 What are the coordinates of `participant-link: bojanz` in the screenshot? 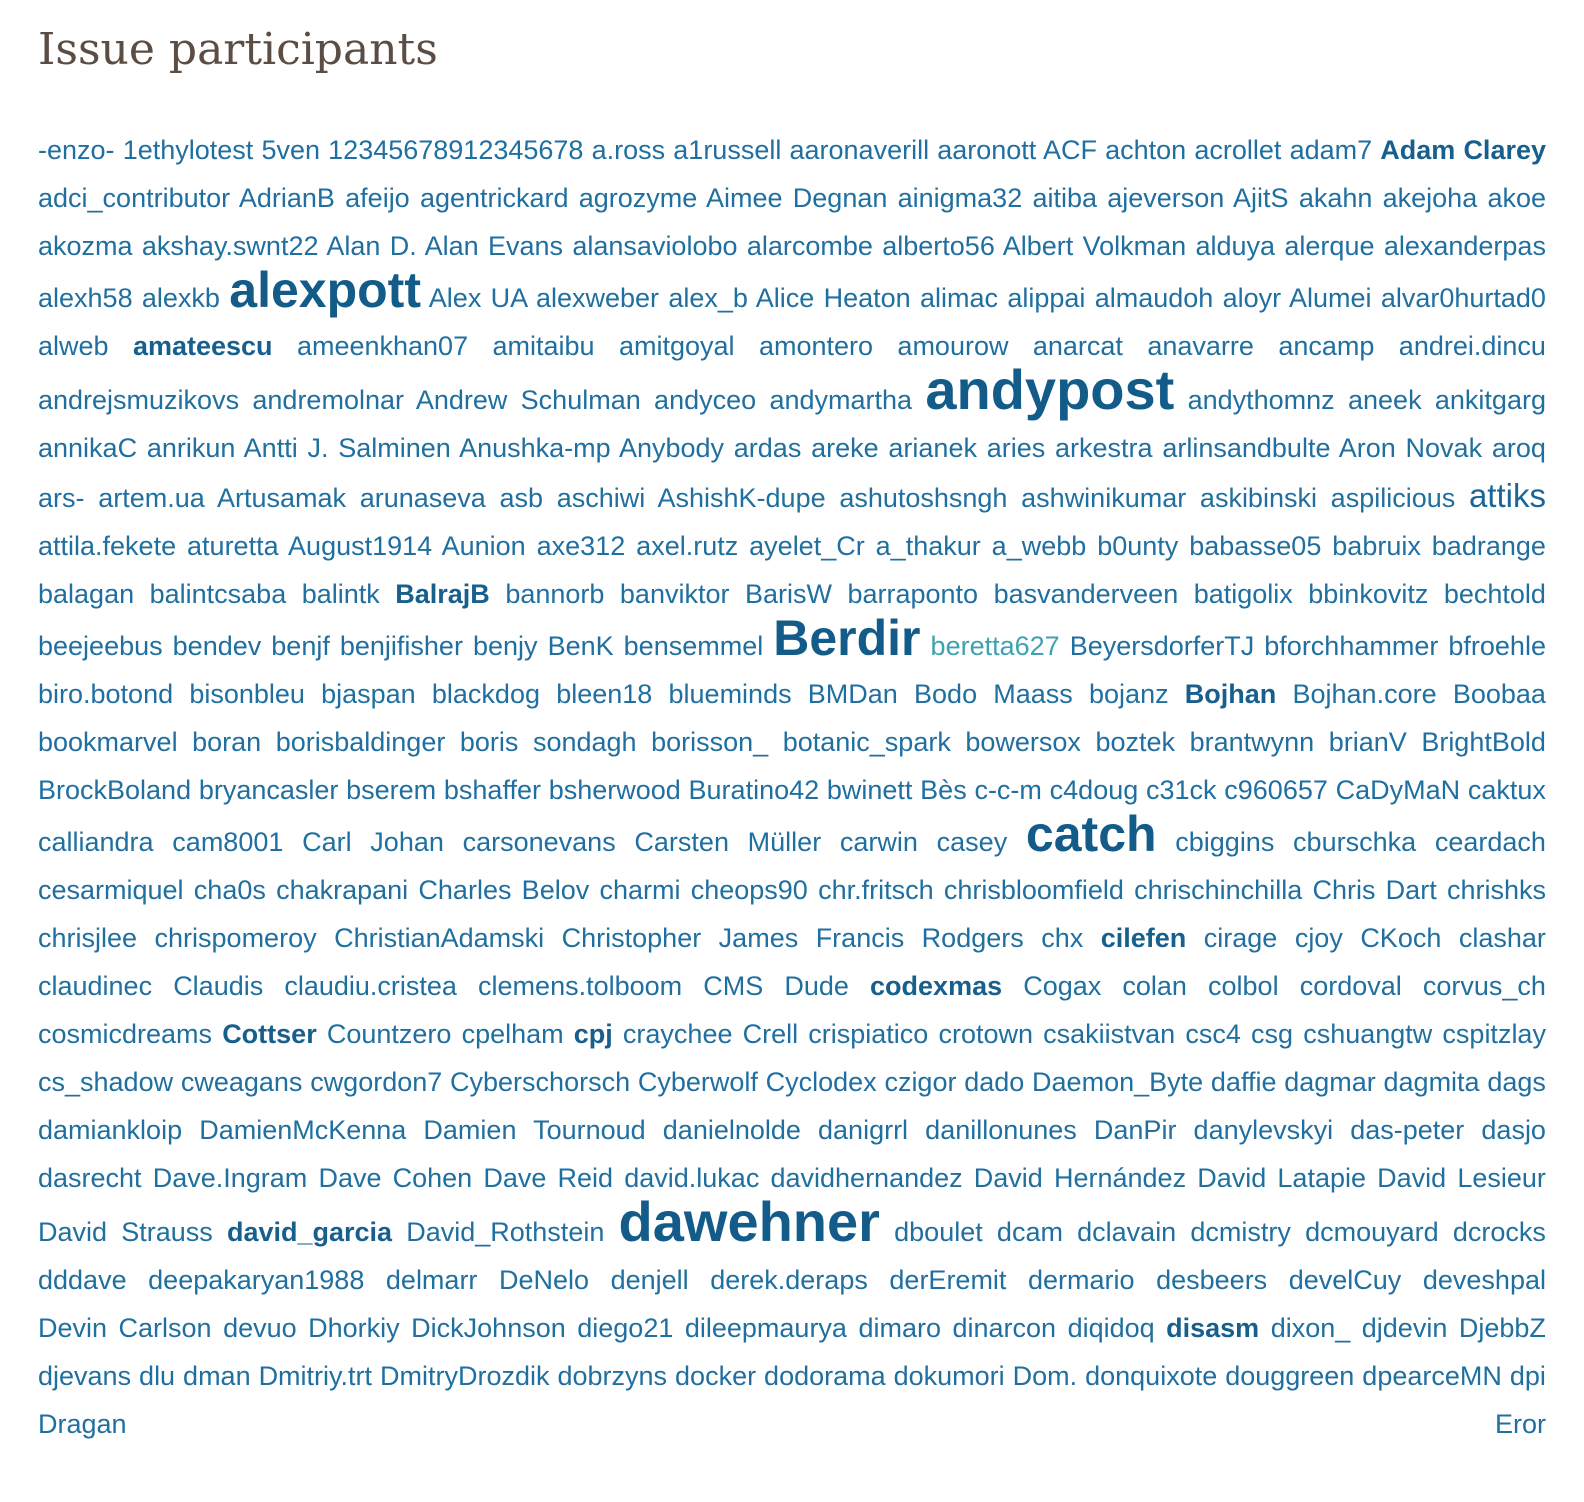 It's located at (1129, 694).